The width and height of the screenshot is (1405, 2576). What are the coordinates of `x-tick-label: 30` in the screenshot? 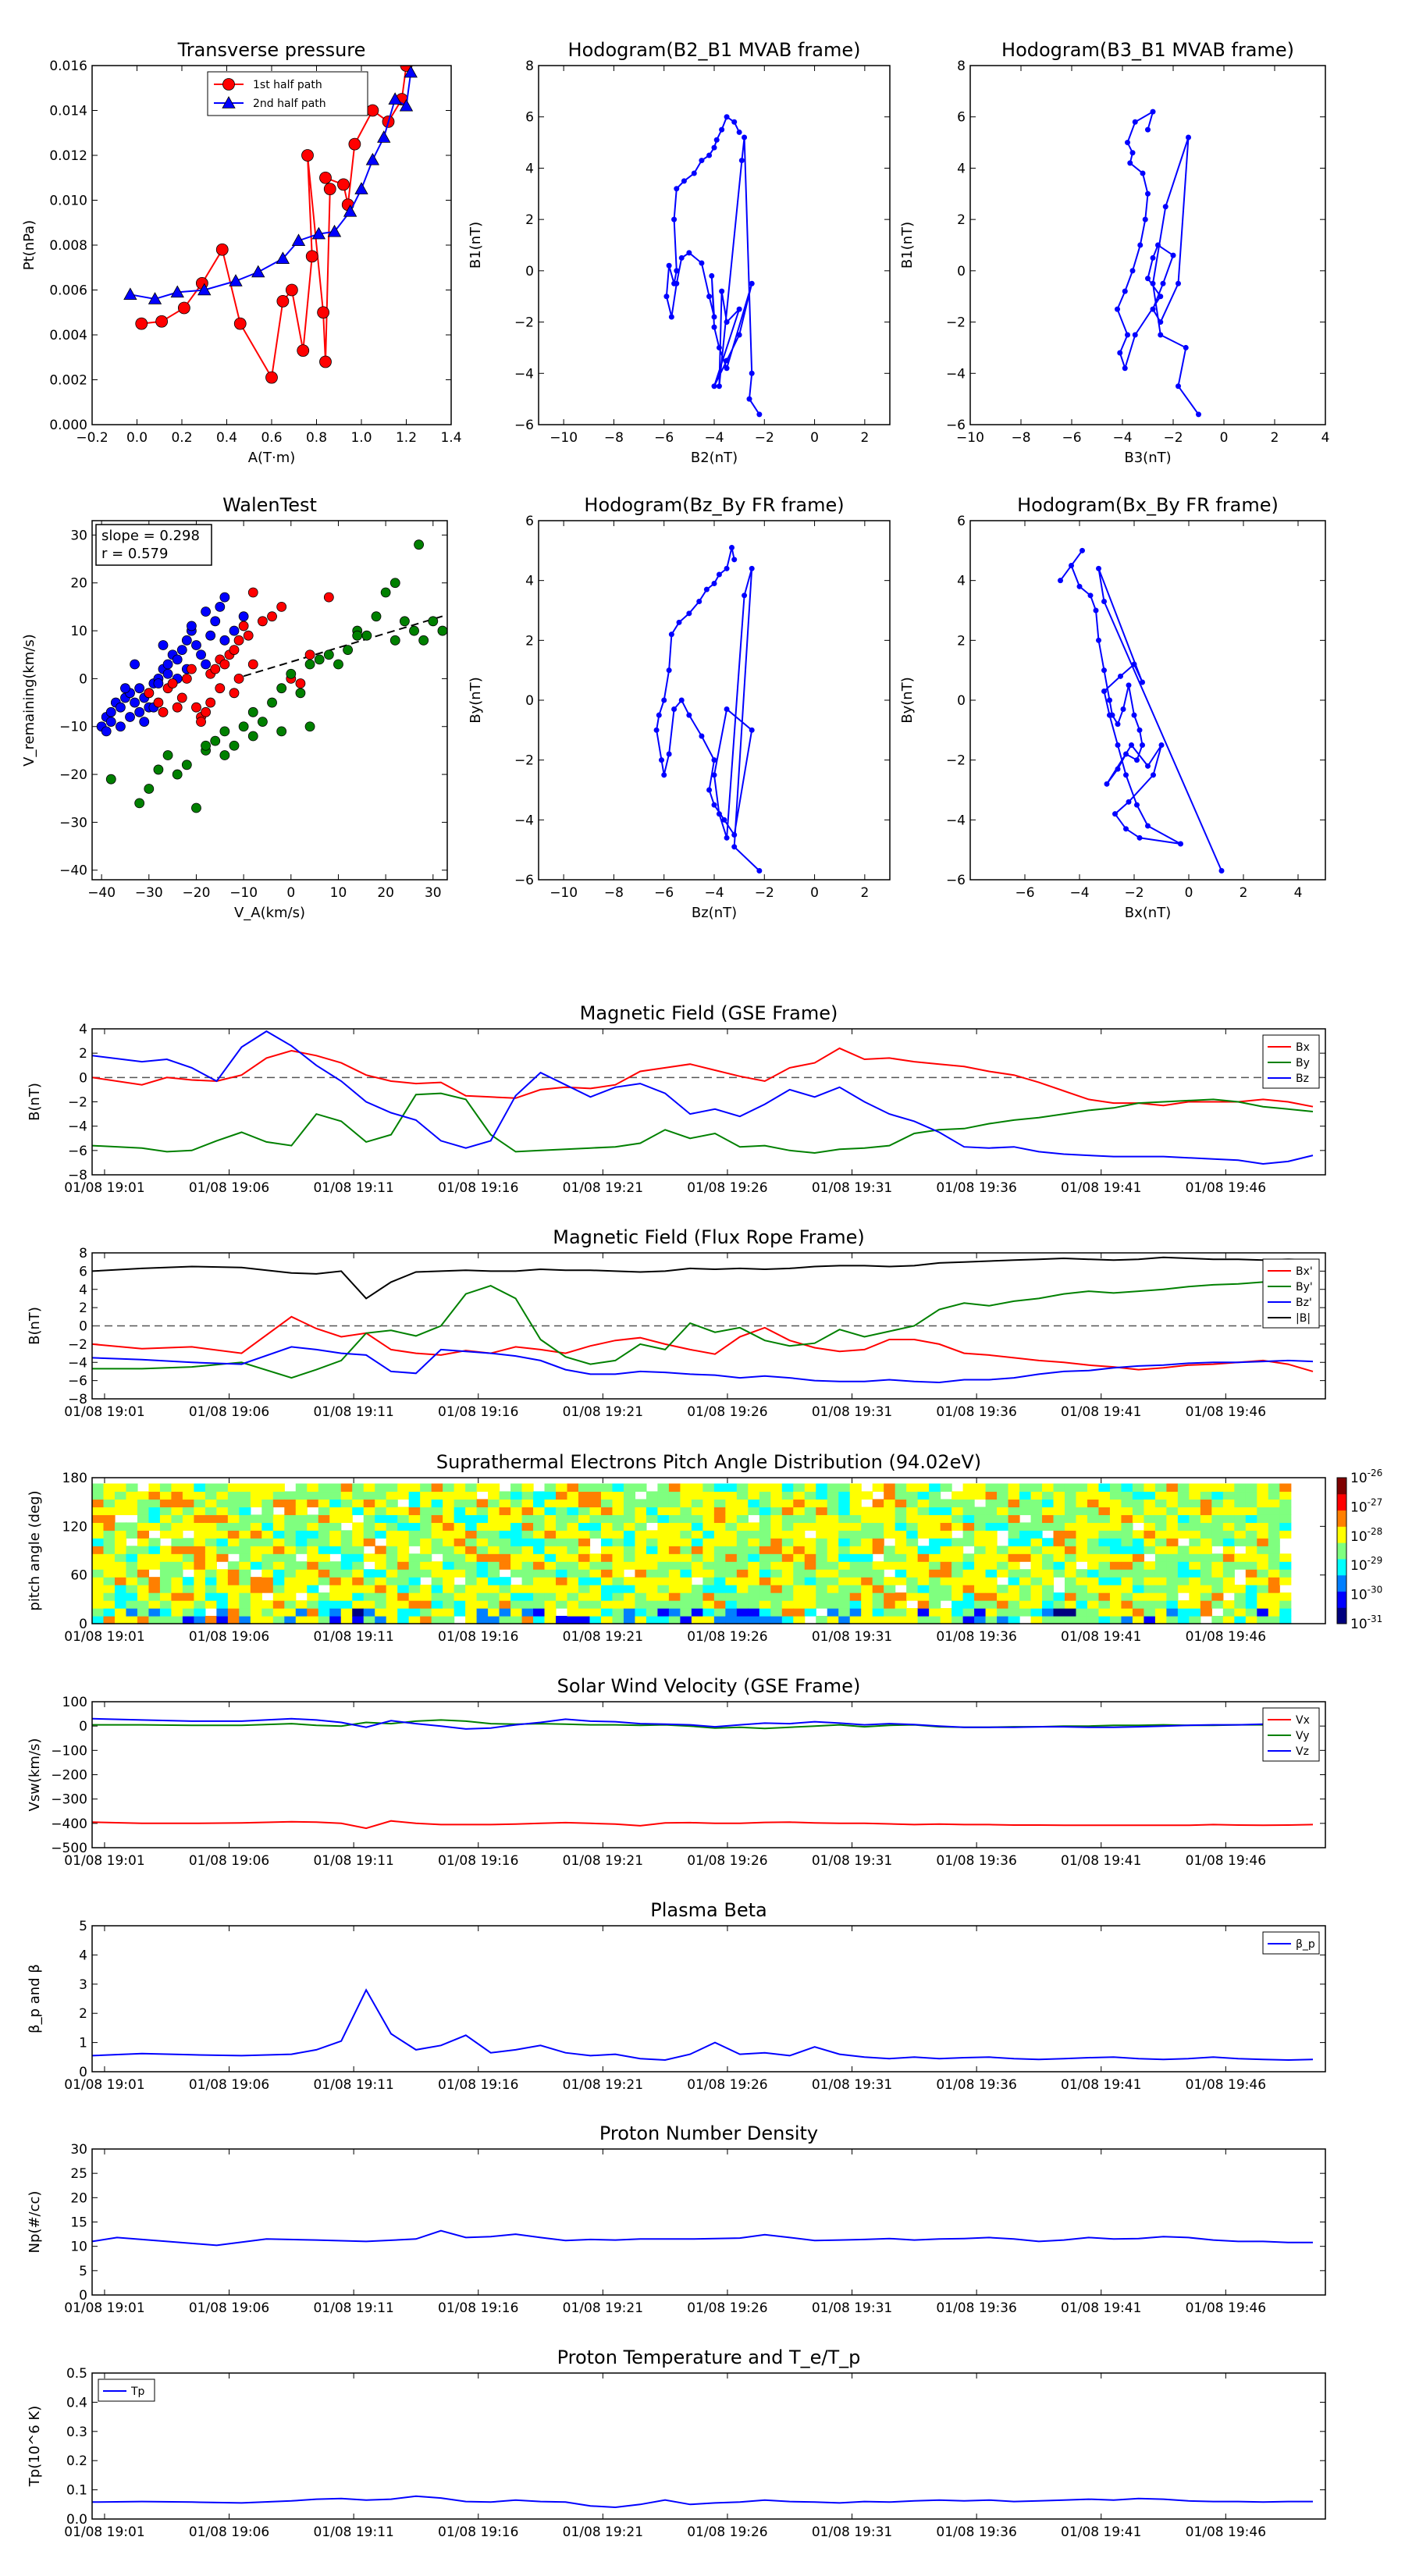 It's located at (434, 893).